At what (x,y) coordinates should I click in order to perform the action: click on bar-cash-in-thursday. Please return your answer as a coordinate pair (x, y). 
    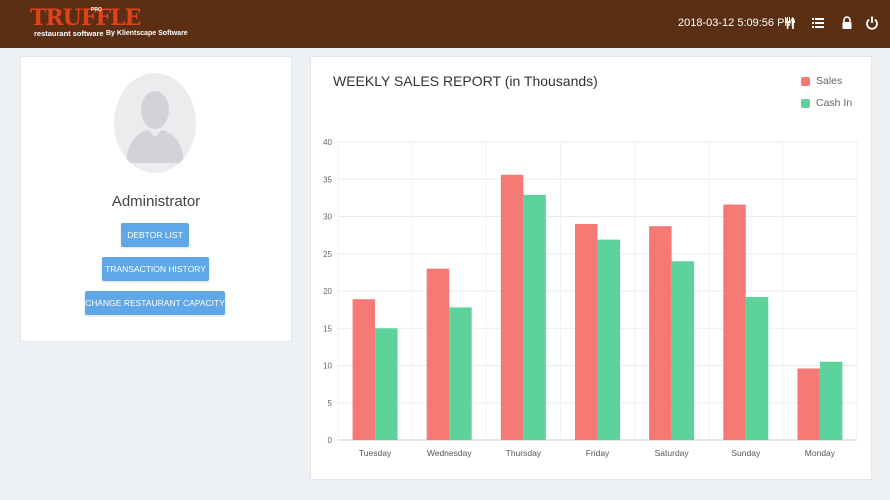
    Looking at the image, I should click on (534, 317).